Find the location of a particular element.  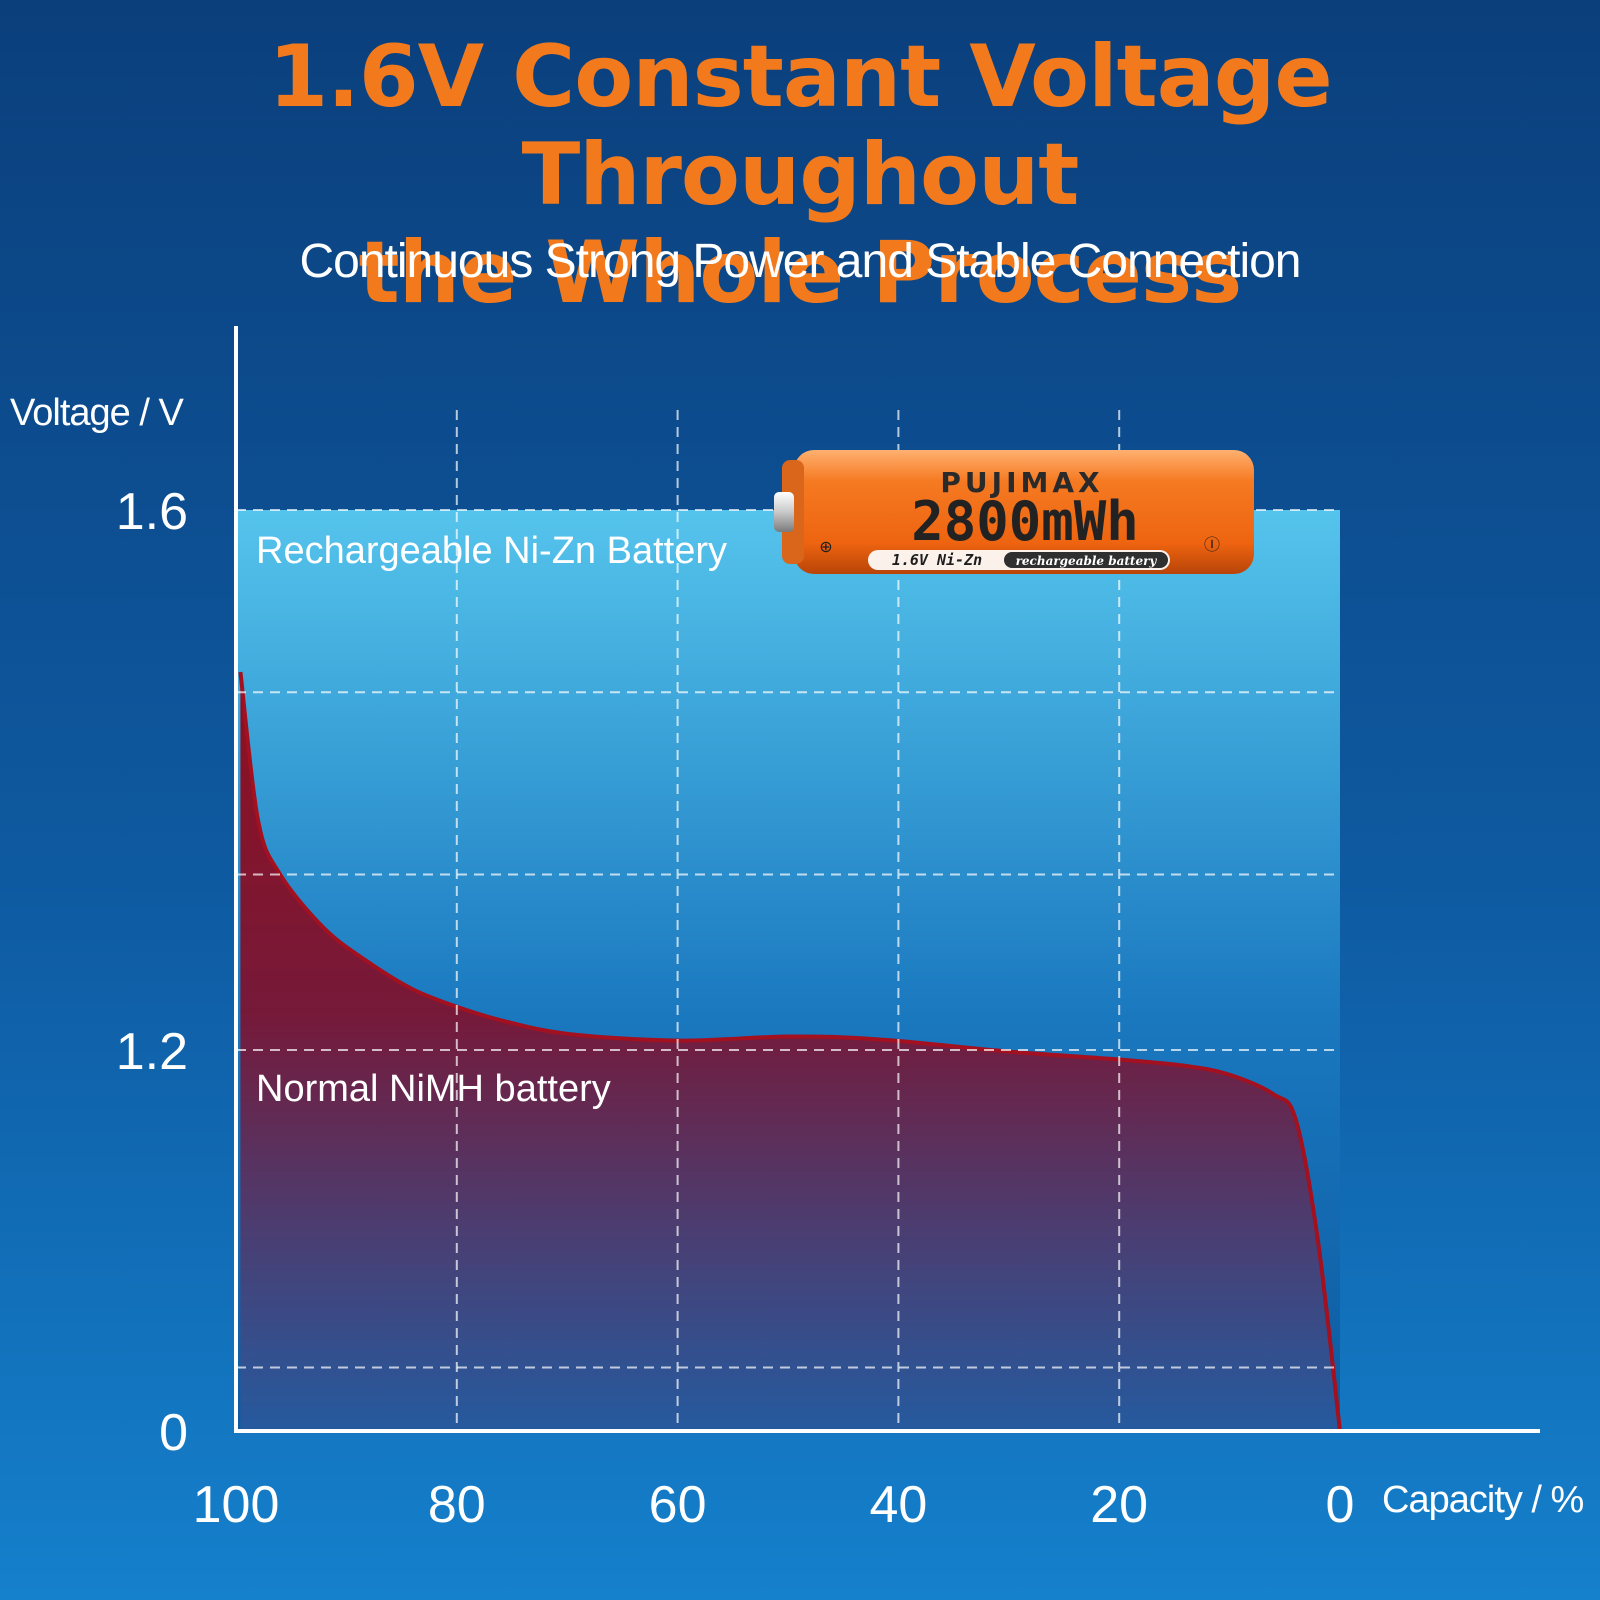

y-tick-label: 1.2 is located at coordinates (152, 1052).